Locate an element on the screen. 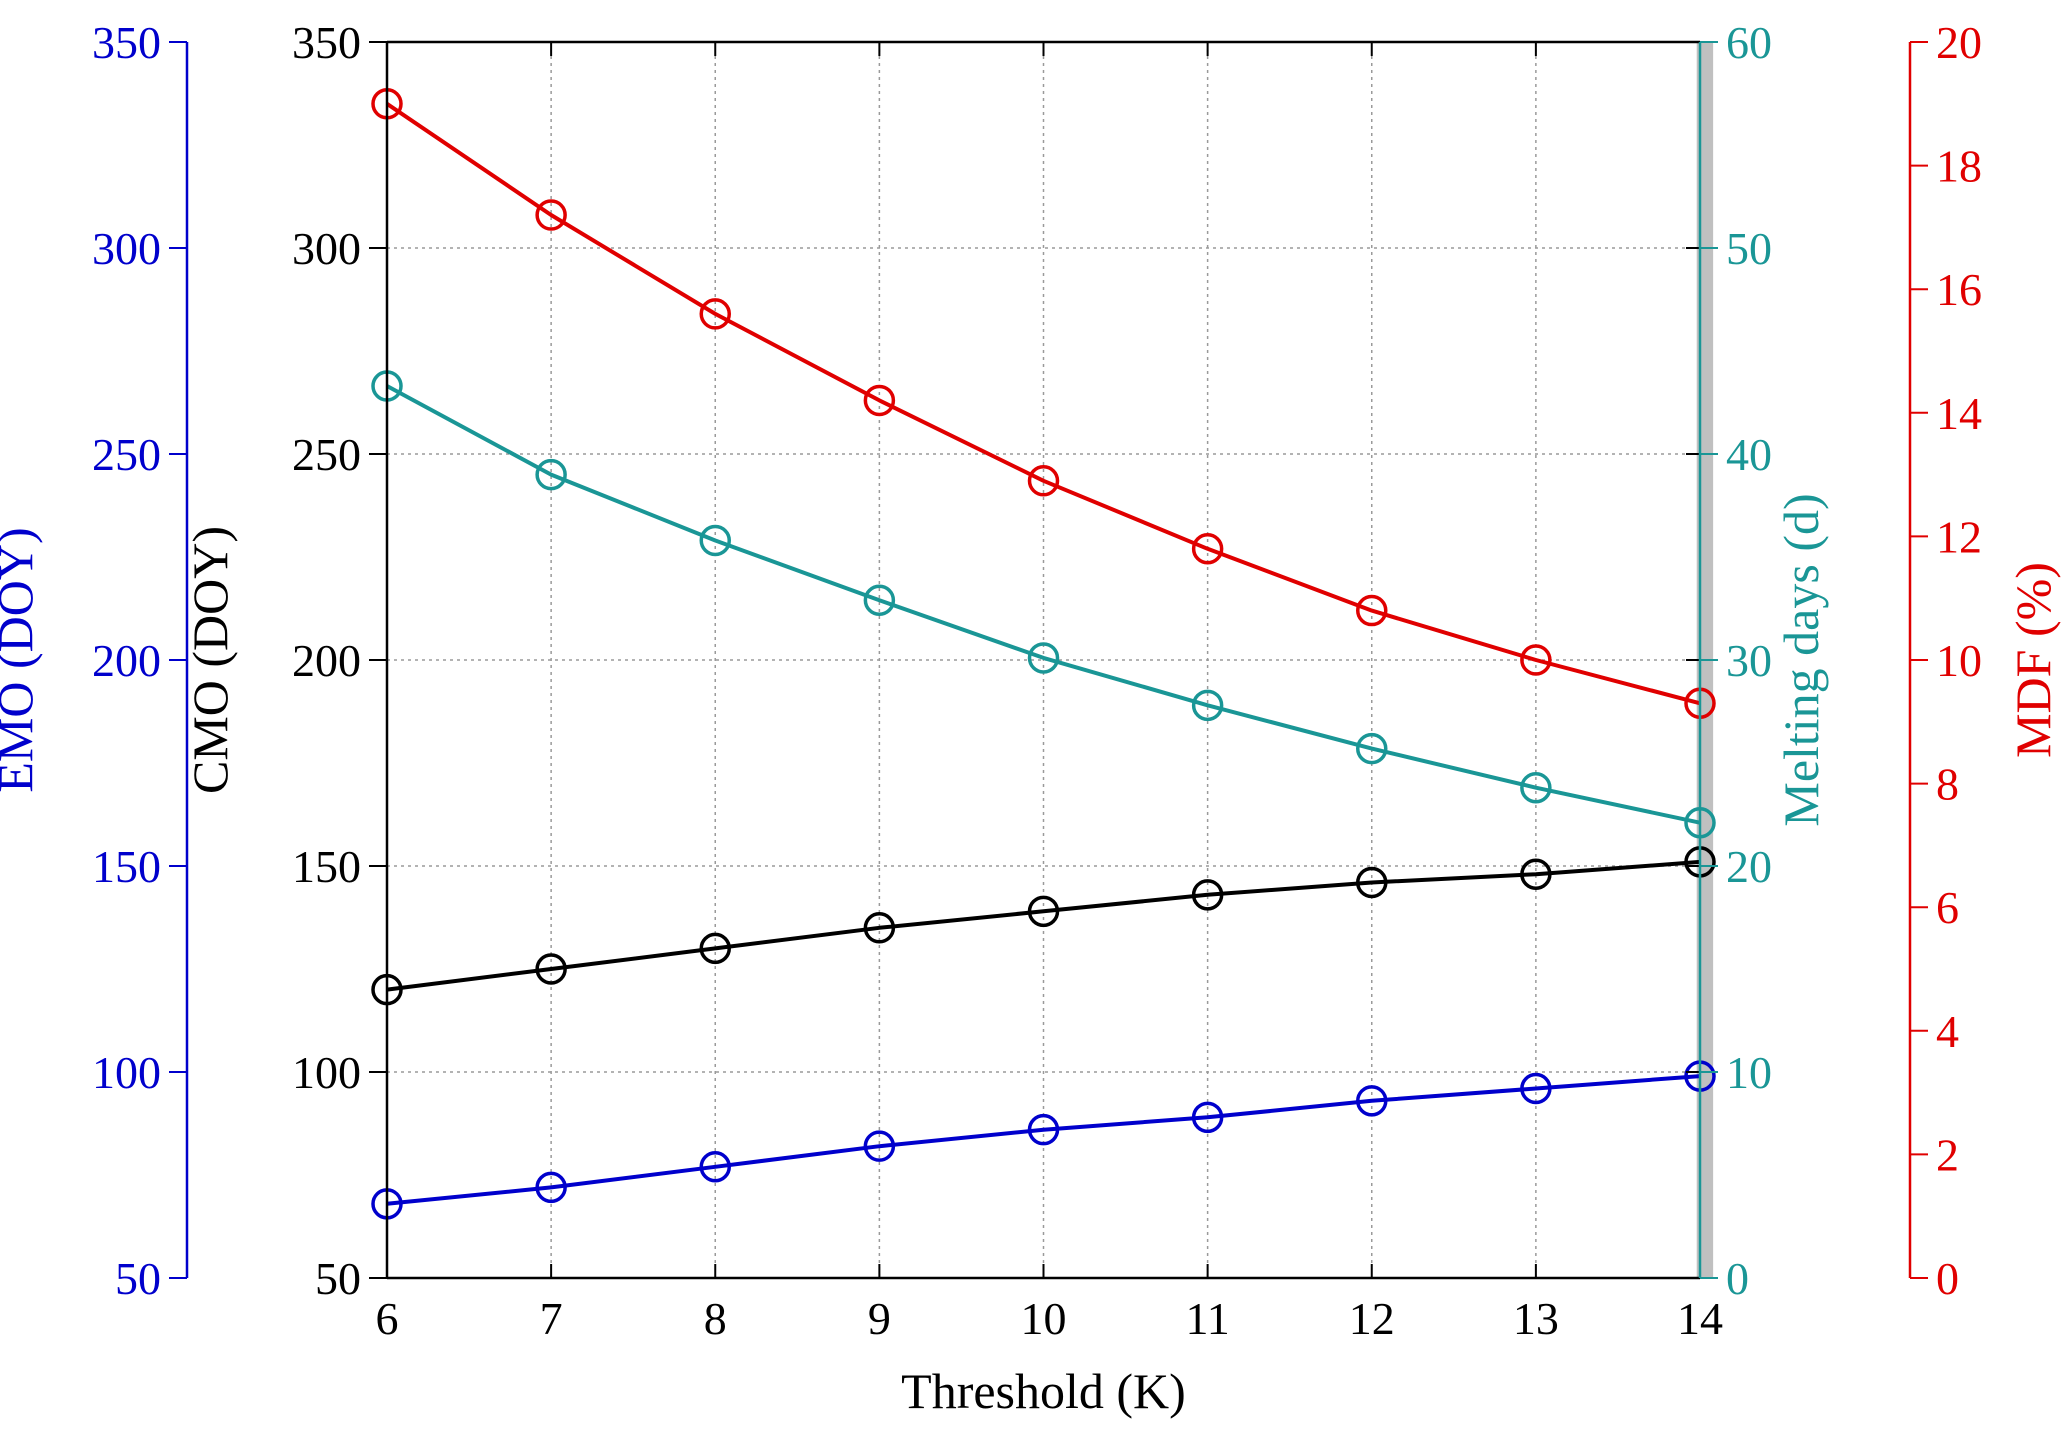 This screenshot has height=1430, width=2067. melt-tick-label: 60 is located at coordinates (1749, 42).